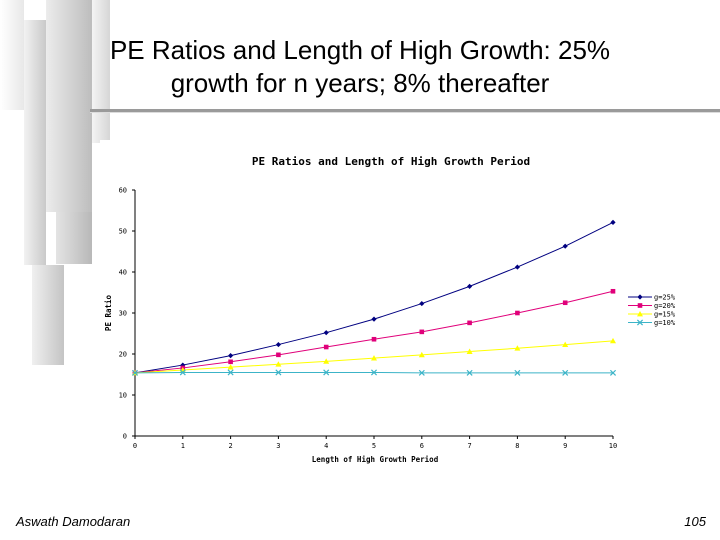 The width and height of the screenshot is (720, 540). Describe the element at coordinates (326, 446) in the screenshot. I see `x-tick-label: 4` at that location.